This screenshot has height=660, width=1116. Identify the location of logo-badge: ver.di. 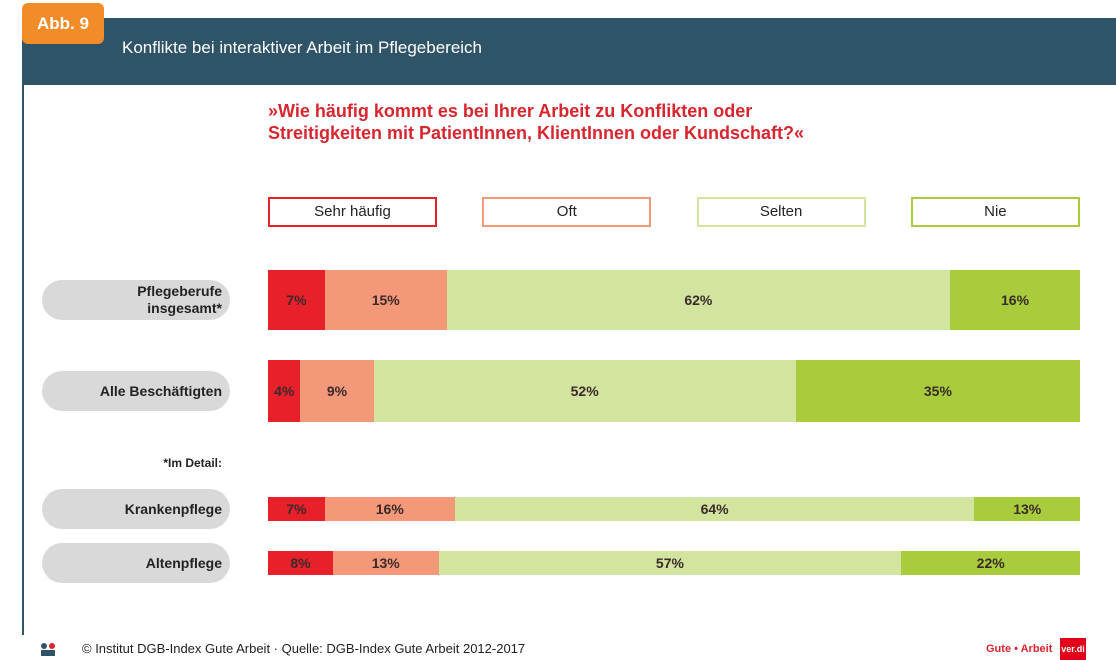
(1073, 649).